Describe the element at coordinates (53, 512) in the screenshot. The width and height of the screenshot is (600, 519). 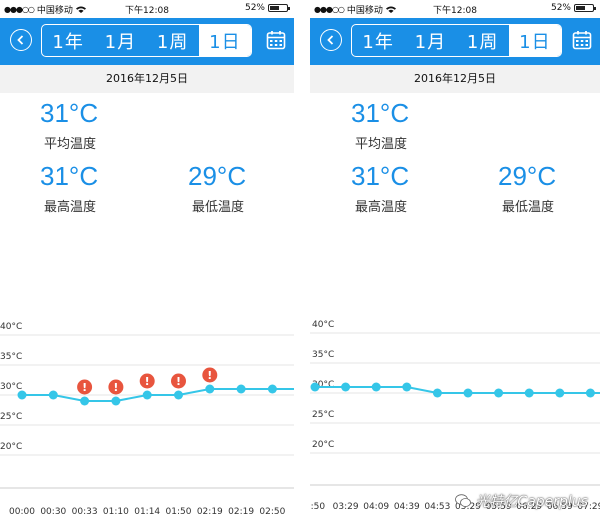
I see `x-tick-label: 00:30` at that location.